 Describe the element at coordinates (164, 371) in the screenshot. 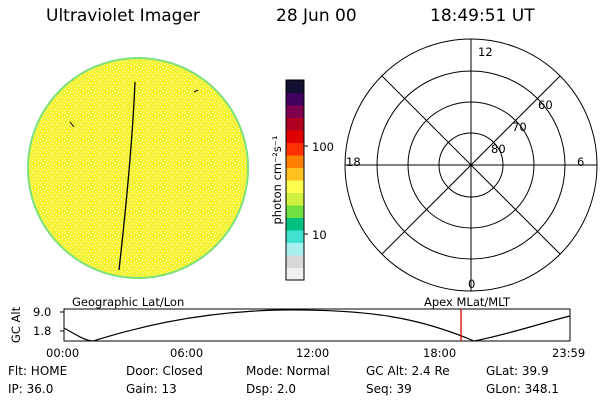

I see `status-door: Door: Closed` at that location.